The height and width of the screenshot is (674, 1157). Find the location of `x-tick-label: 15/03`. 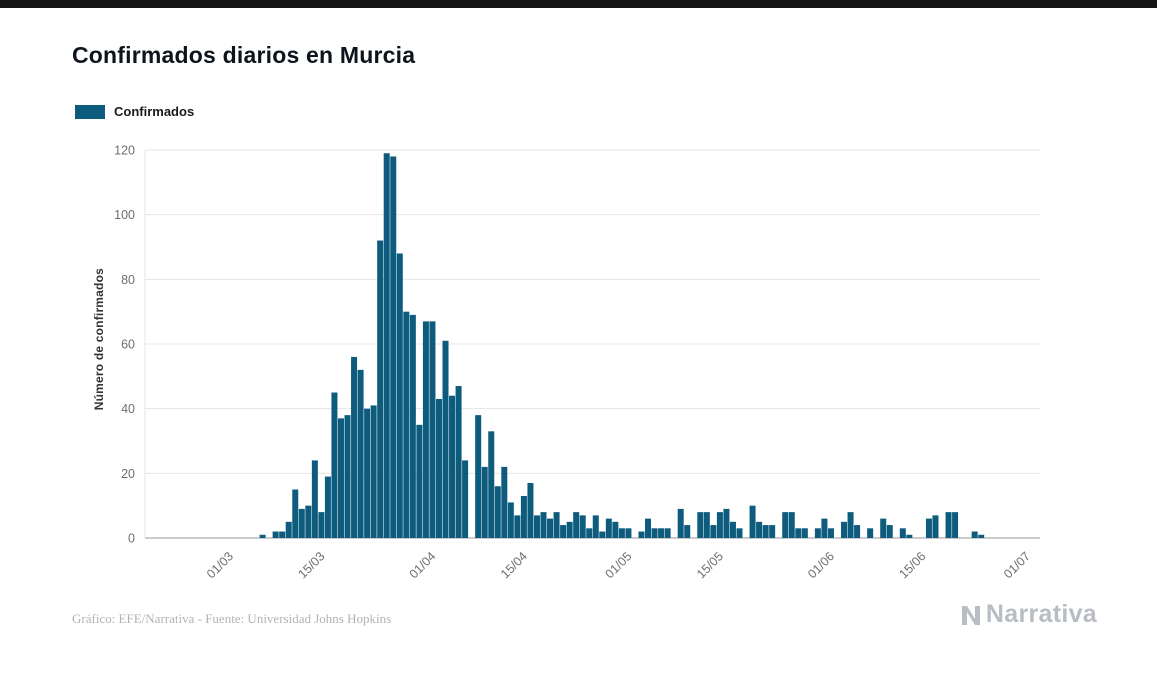

x-tick-label: 15/03 is located at coordinates (311, 565).